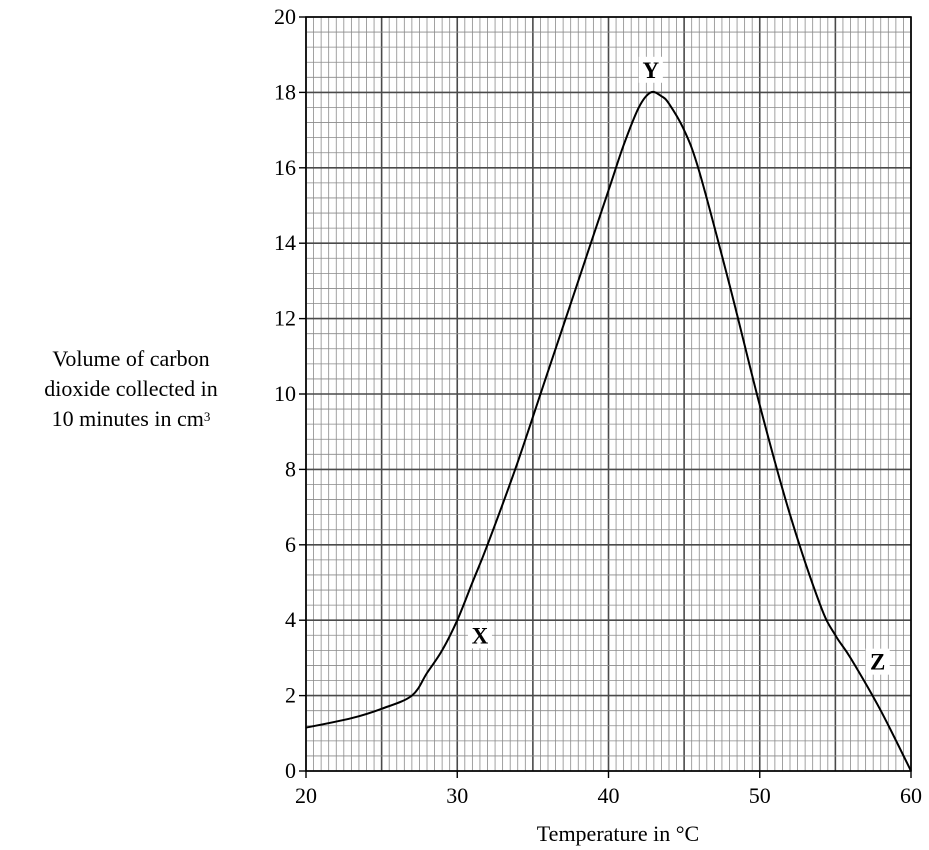 The image size is (929, 850). I want to click on y-tick-label: 16, so click(285, 167).